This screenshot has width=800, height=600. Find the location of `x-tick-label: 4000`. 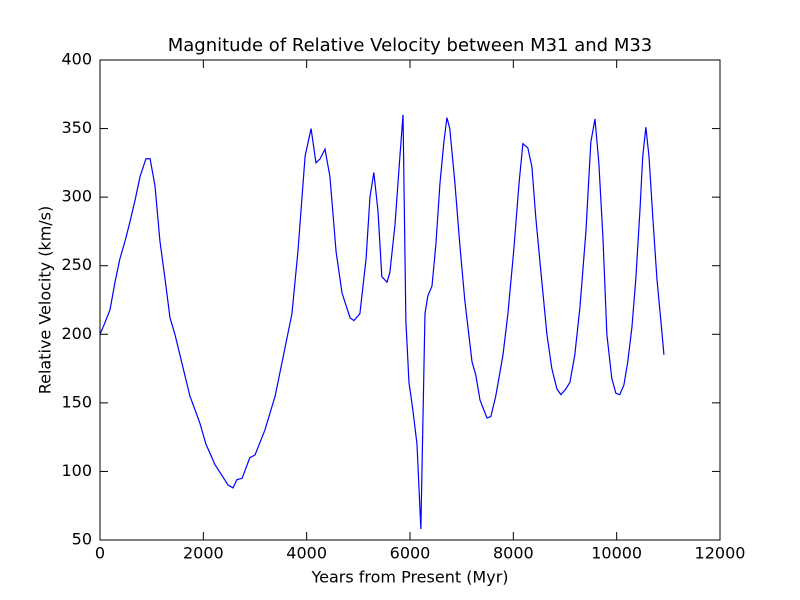

x-tick-label: 4000 is located at coordinates (306, 553).